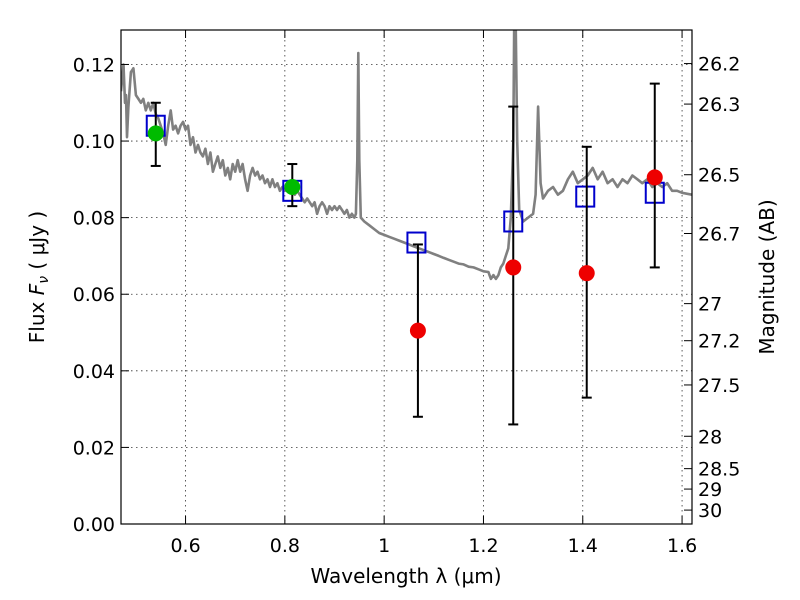 This screenshot has height=600, width=800. What do you see at coordinates (710, 490) in the screenshot?
I see `y2-tick-label: 29` at bounding box center [710, 490].